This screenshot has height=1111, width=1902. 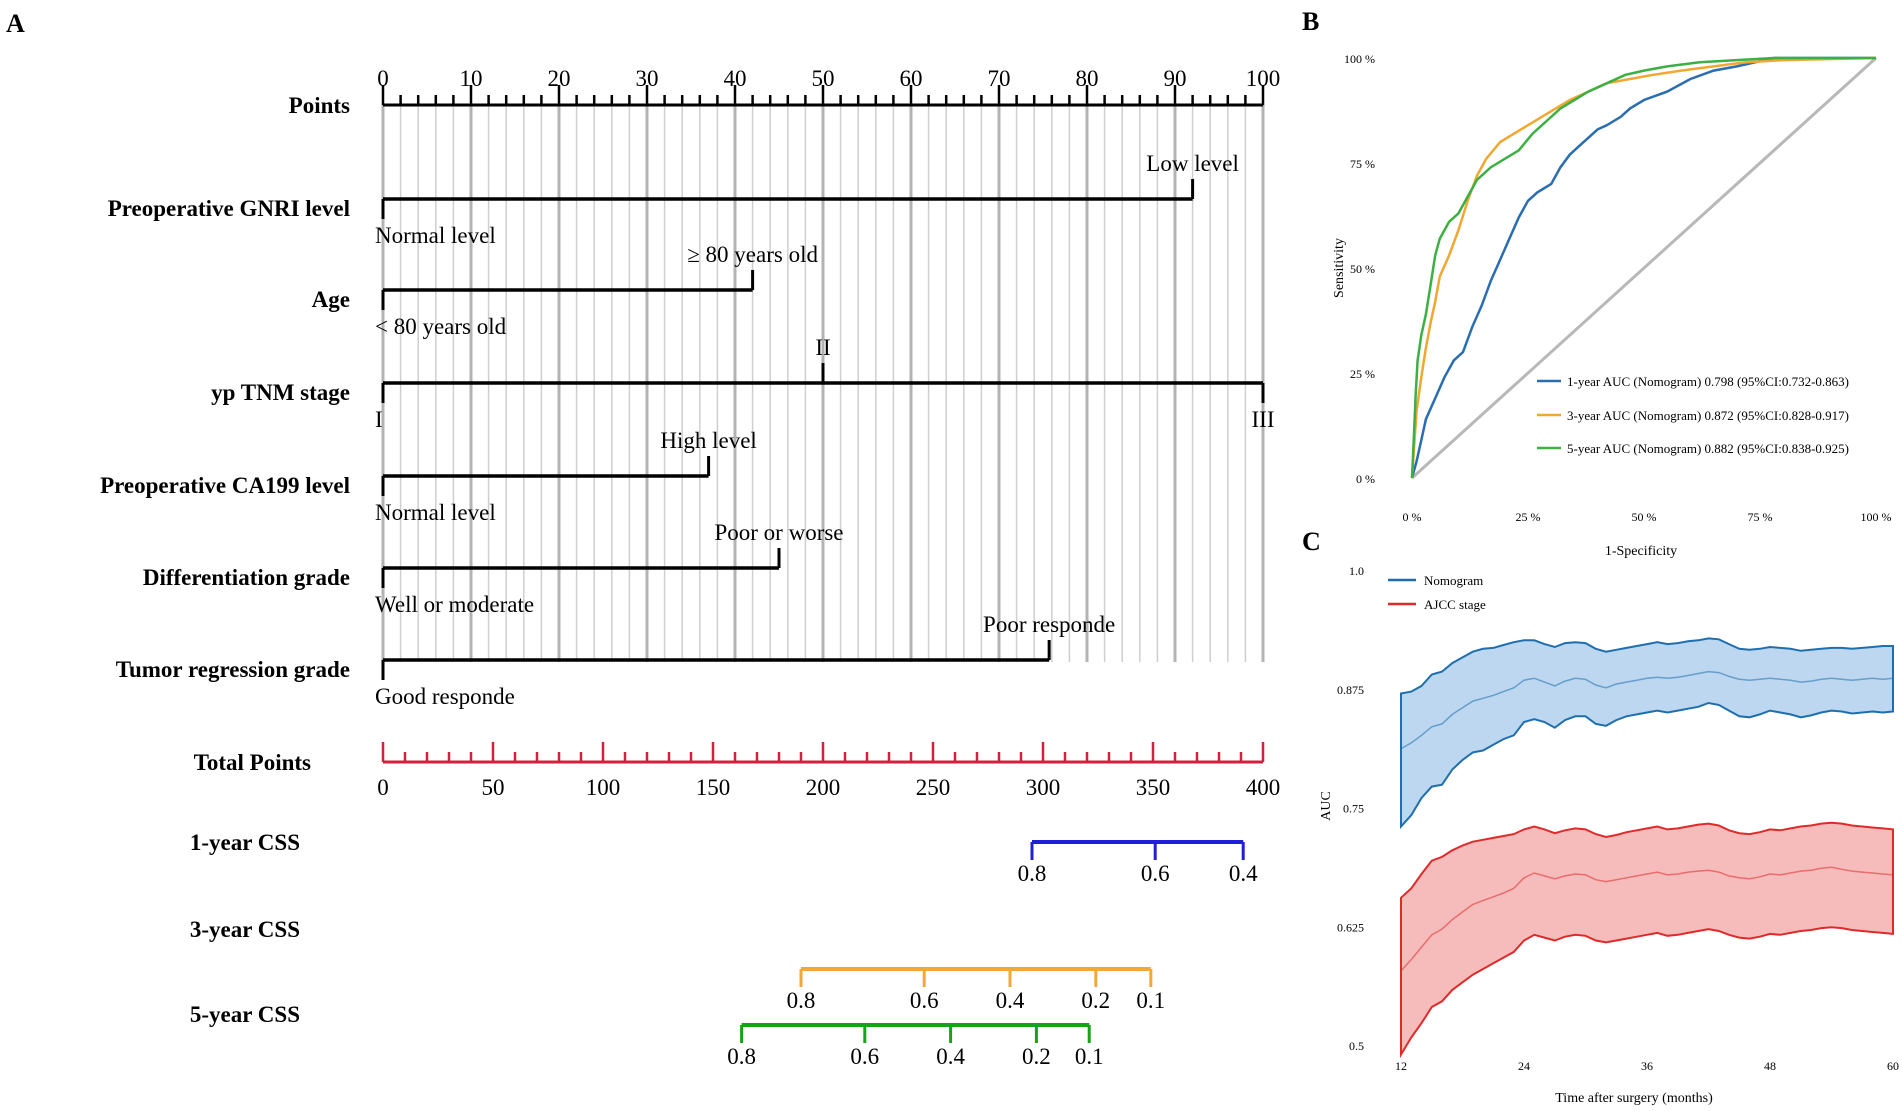 I want to click on 1-year-css-tick-label: 0.6, so click(x=1155, y=873).